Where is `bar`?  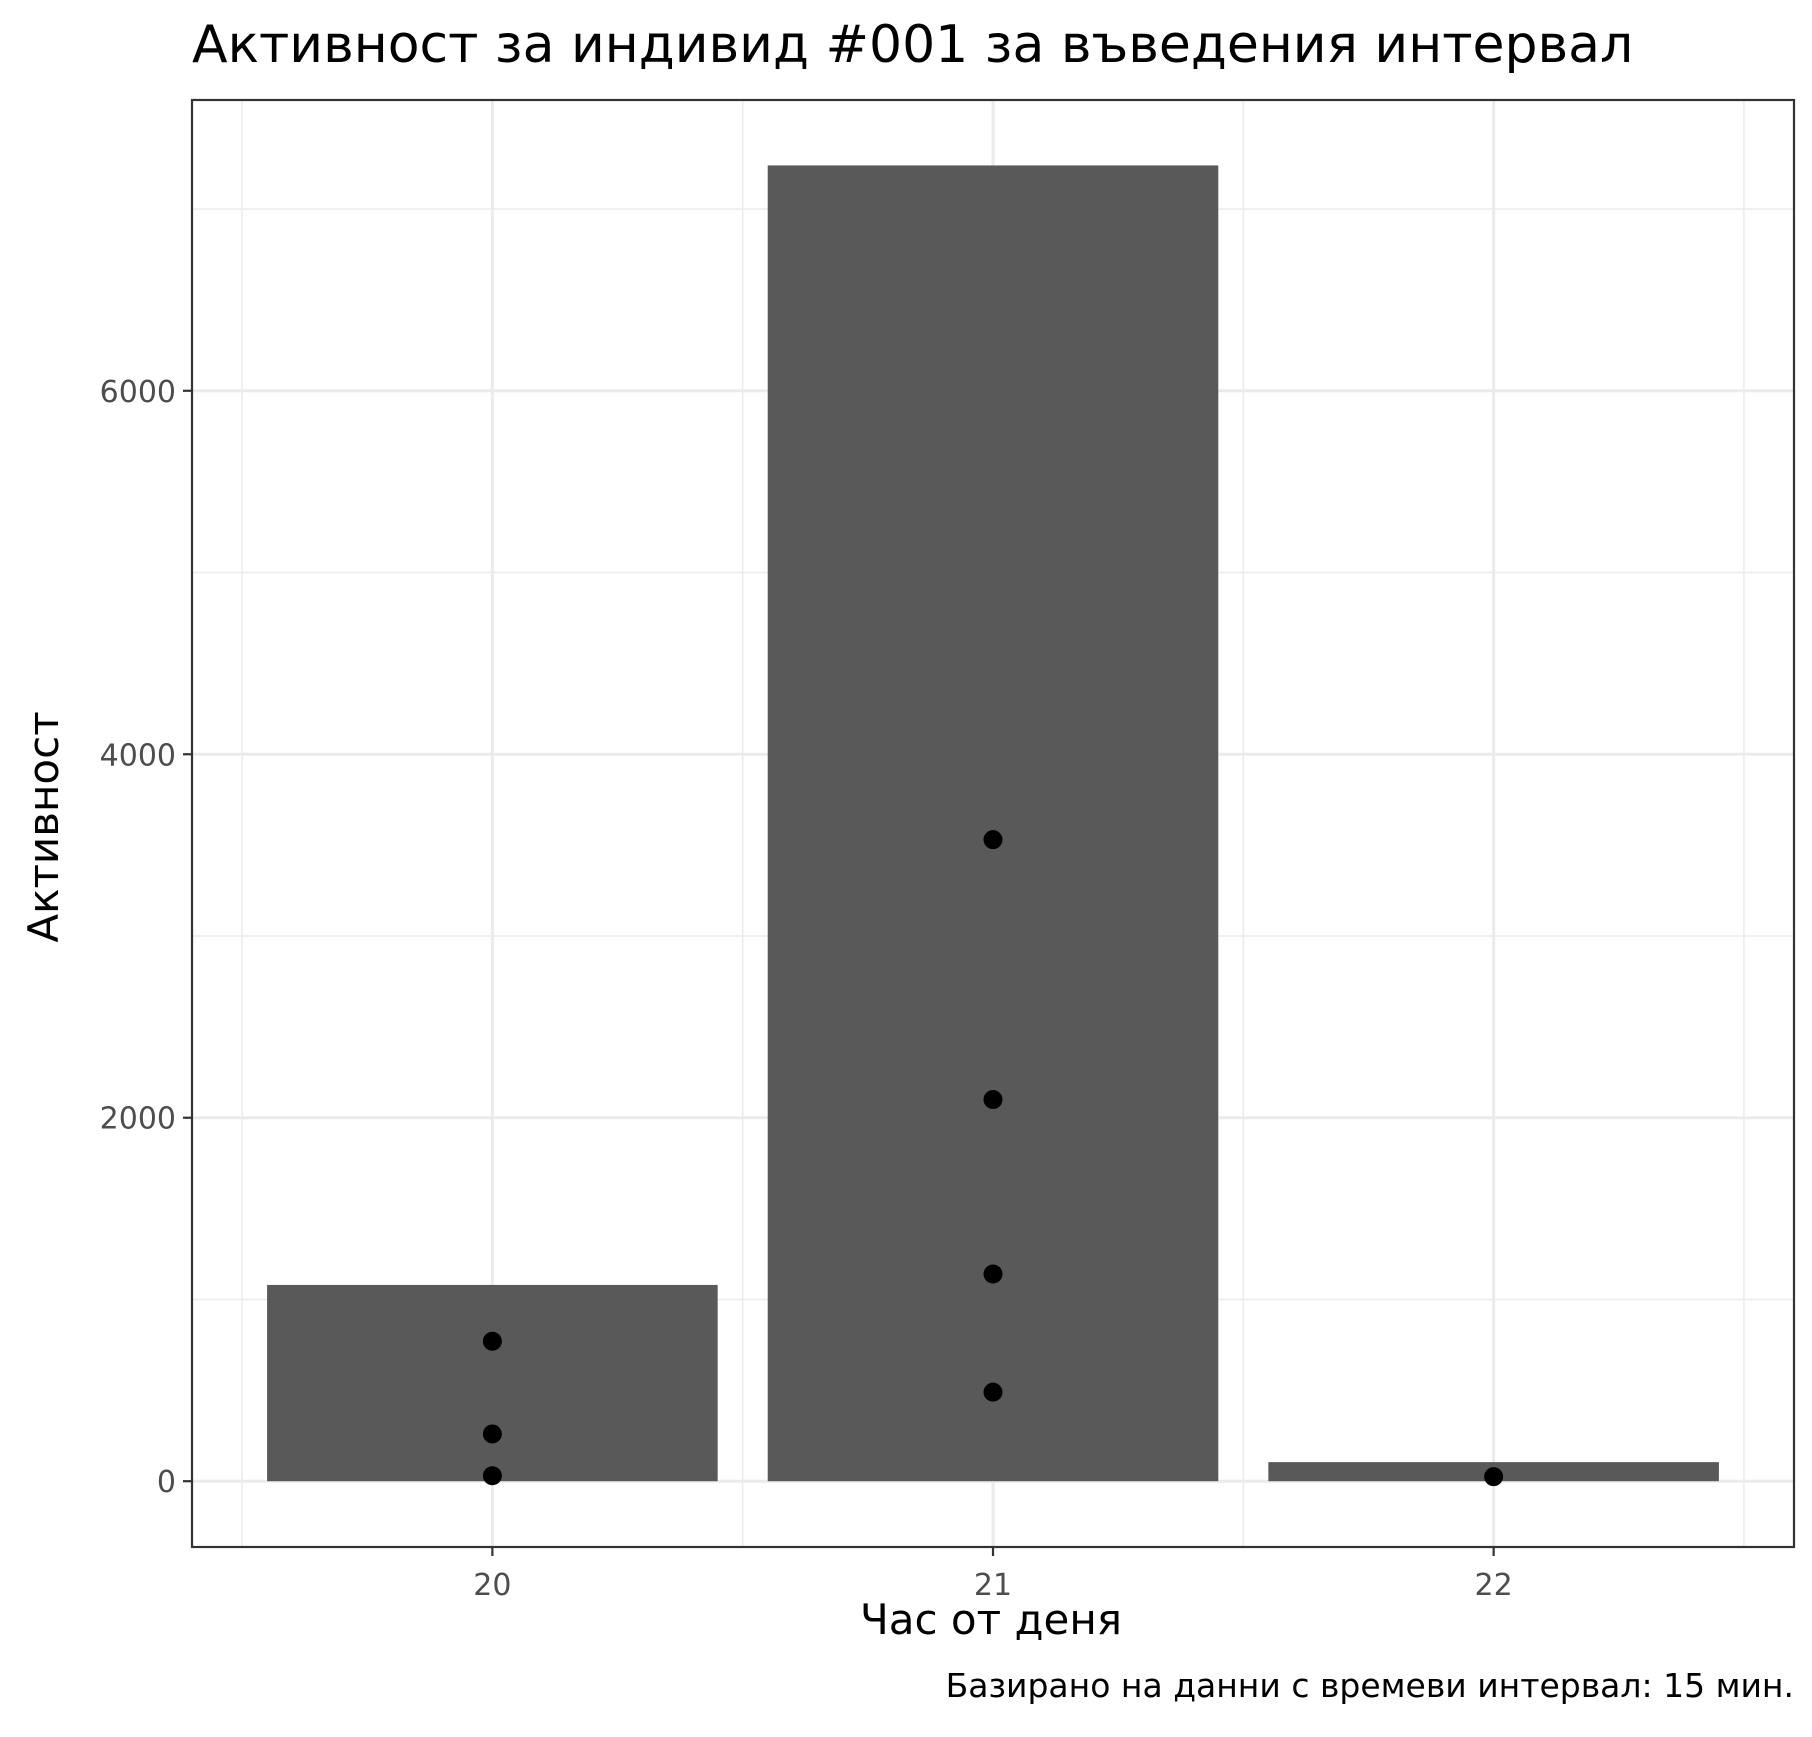
bar is located at coordinates (492, 1383).